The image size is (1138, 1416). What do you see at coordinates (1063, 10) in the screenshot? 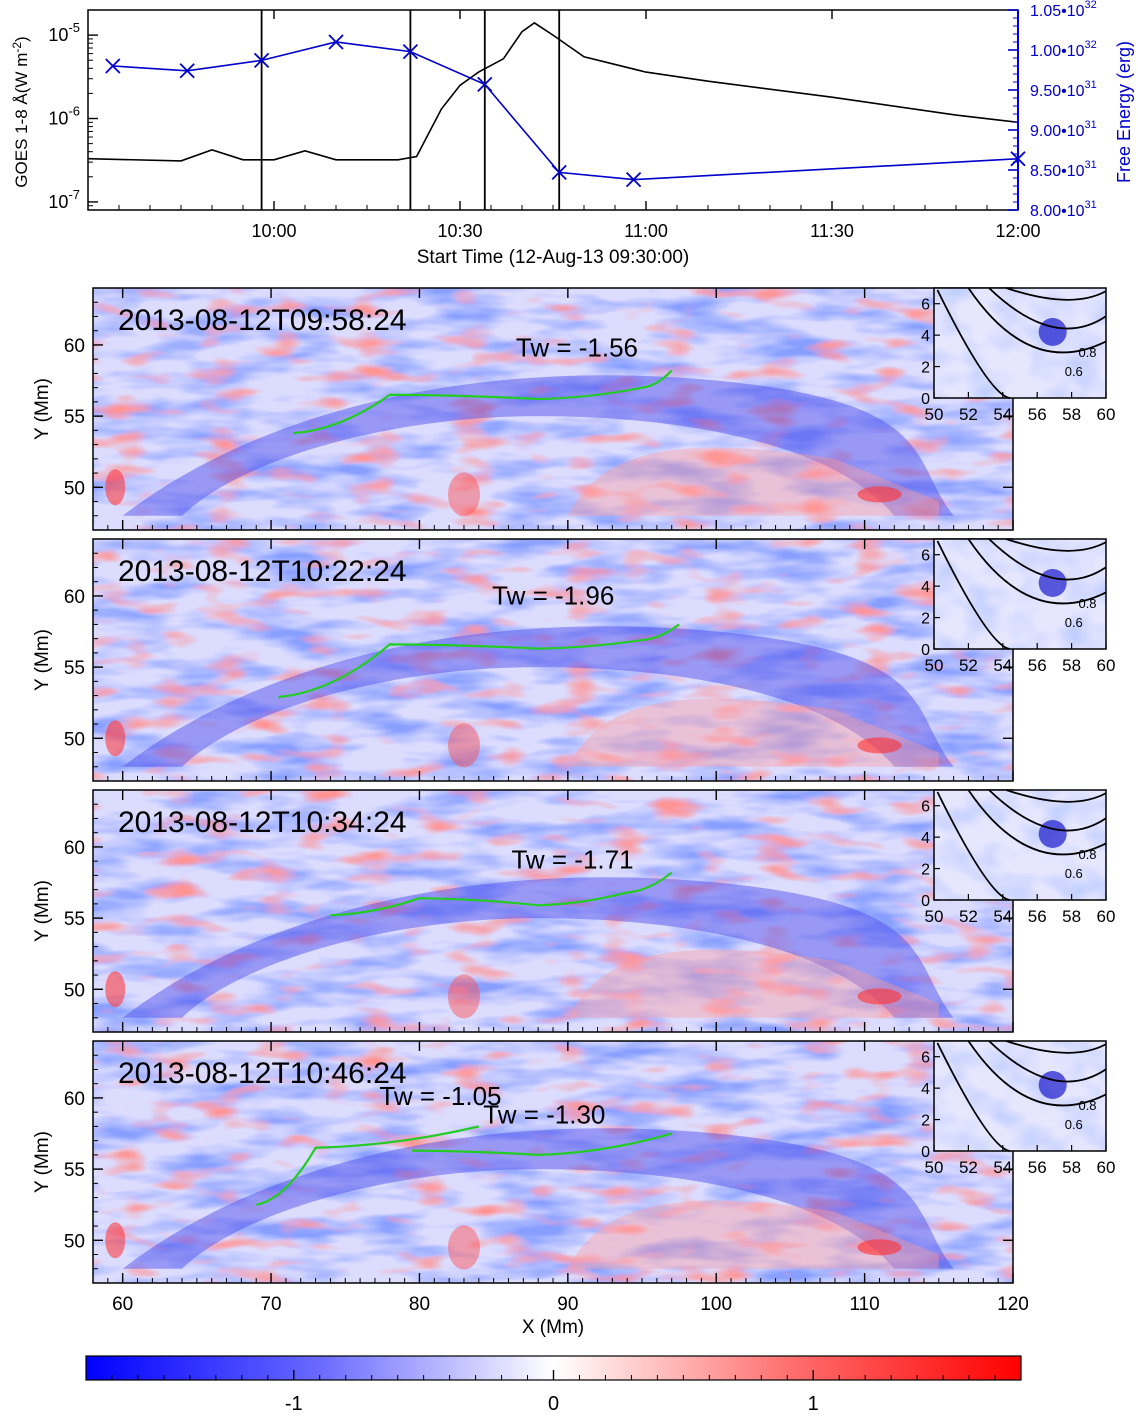
I see `energy-y-tick-label: 1.05•1032` at bounding box center [1063, 10].